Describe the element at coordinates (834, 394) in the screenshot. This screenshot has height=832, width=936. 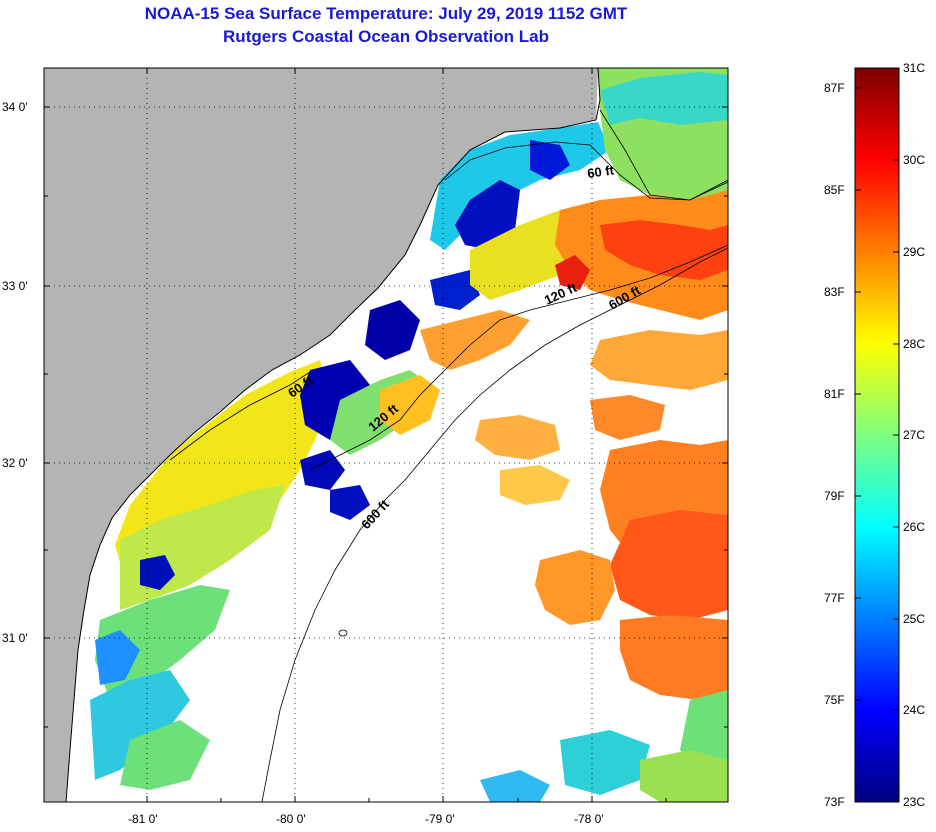
I see `colorbar-f-label: 81F` at that location.